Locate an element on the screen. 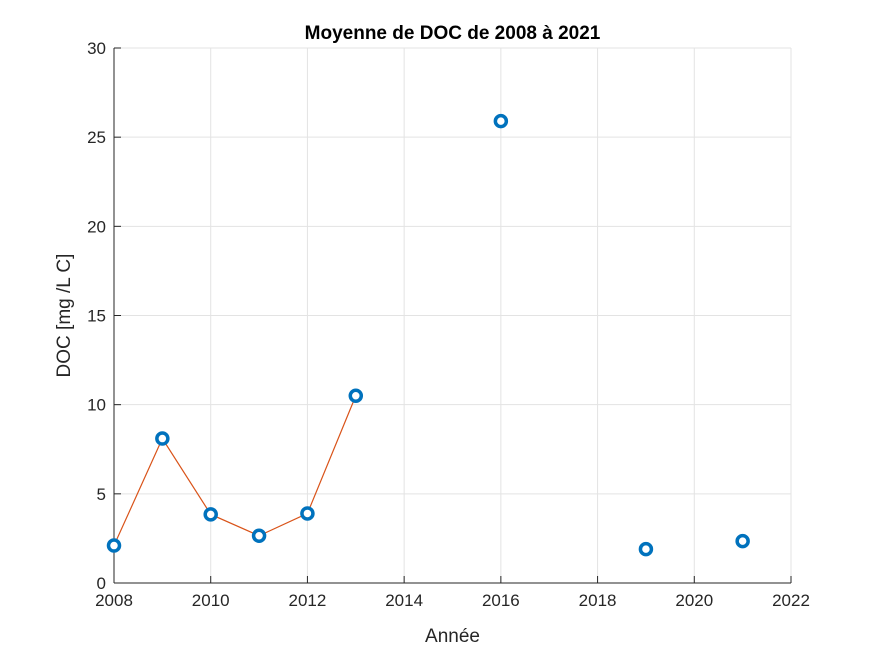  x-tick-label: 2012 is located at coordinates (308, 600).